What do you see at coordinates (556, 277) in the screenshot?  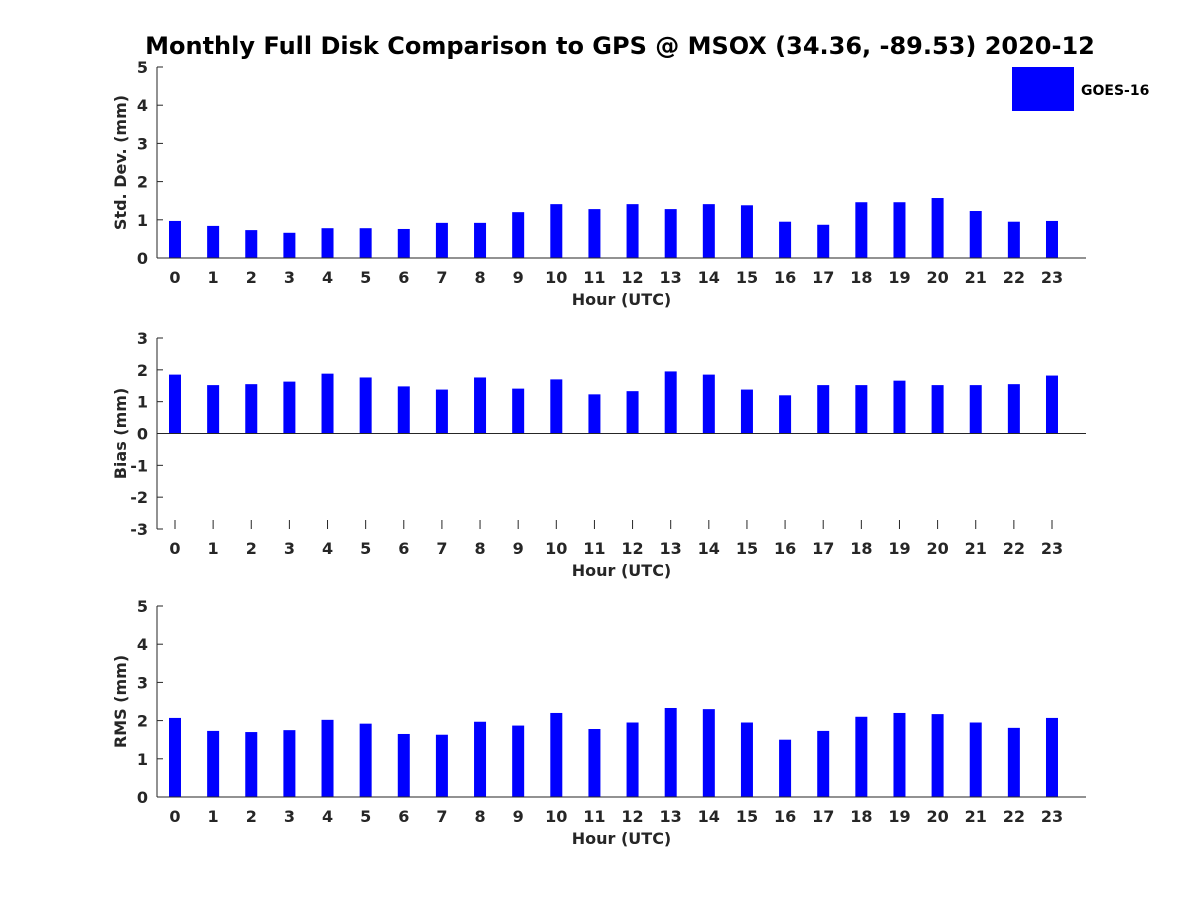 I see `std-x-tick-label: 10` at bounding box center [556, 277].